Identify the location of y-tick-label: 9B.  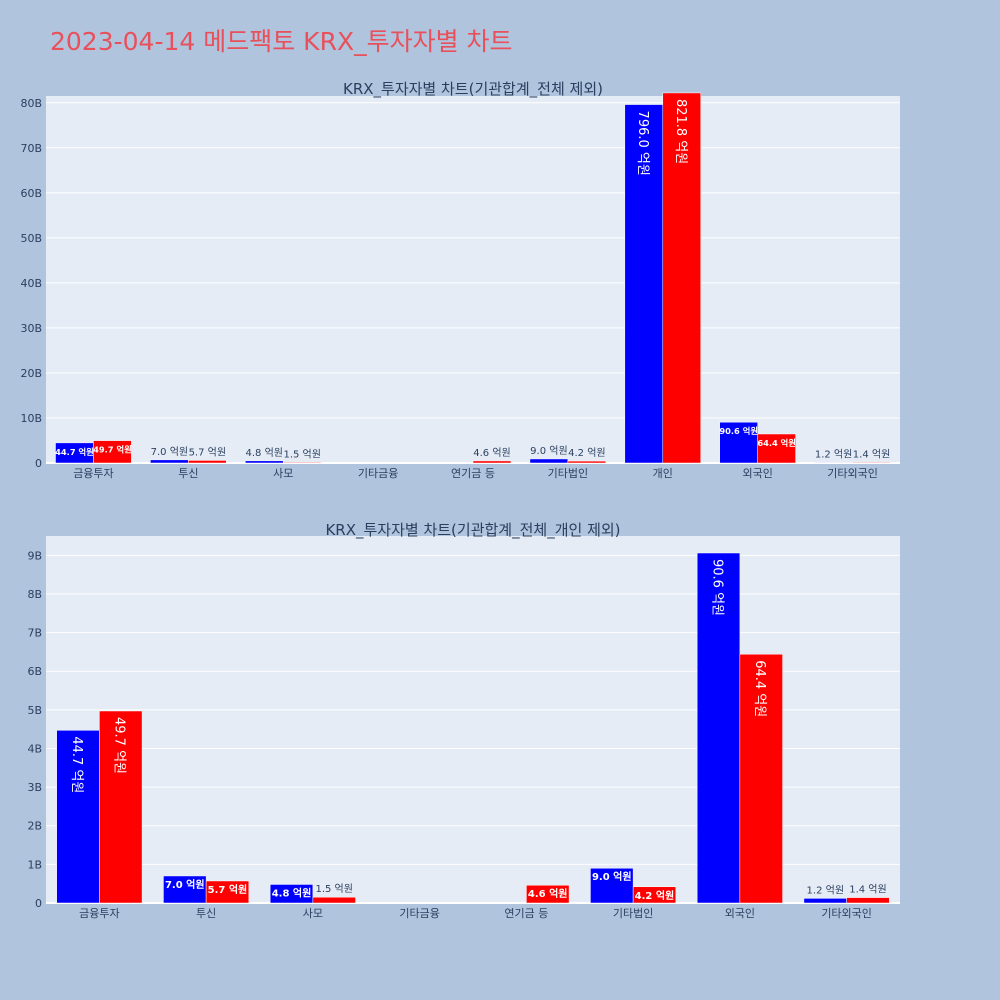
(34, 555).